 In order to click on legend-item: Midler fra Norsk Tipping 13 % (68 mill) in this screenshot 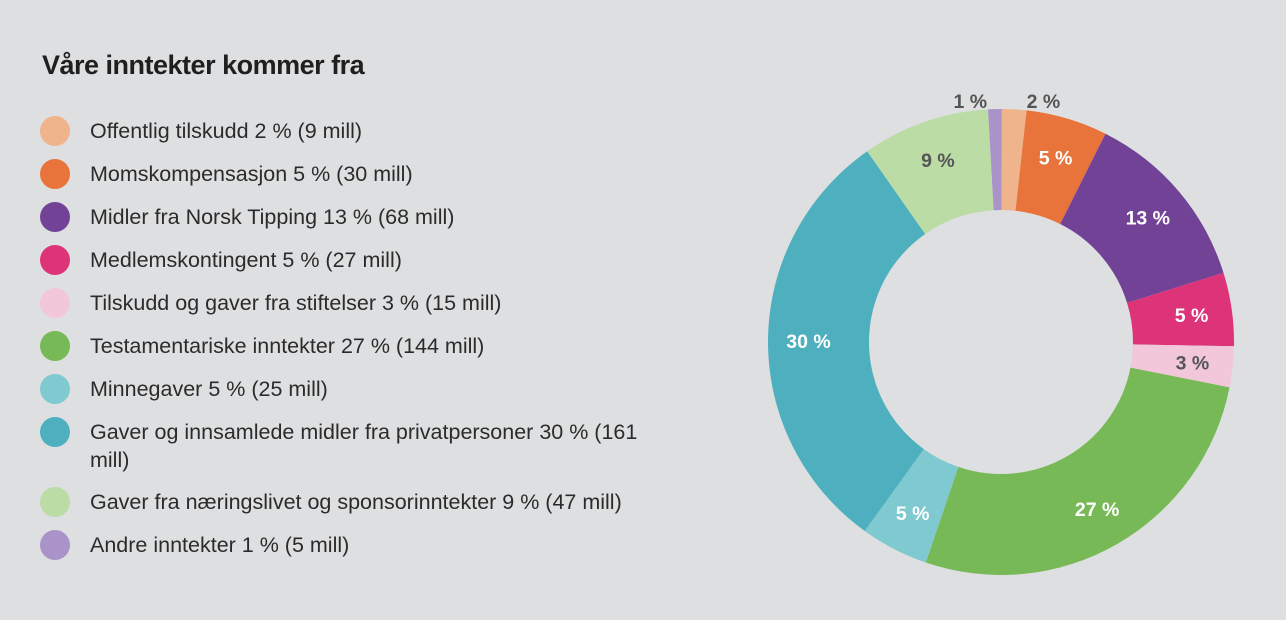, I will do `click(370, 217)`.